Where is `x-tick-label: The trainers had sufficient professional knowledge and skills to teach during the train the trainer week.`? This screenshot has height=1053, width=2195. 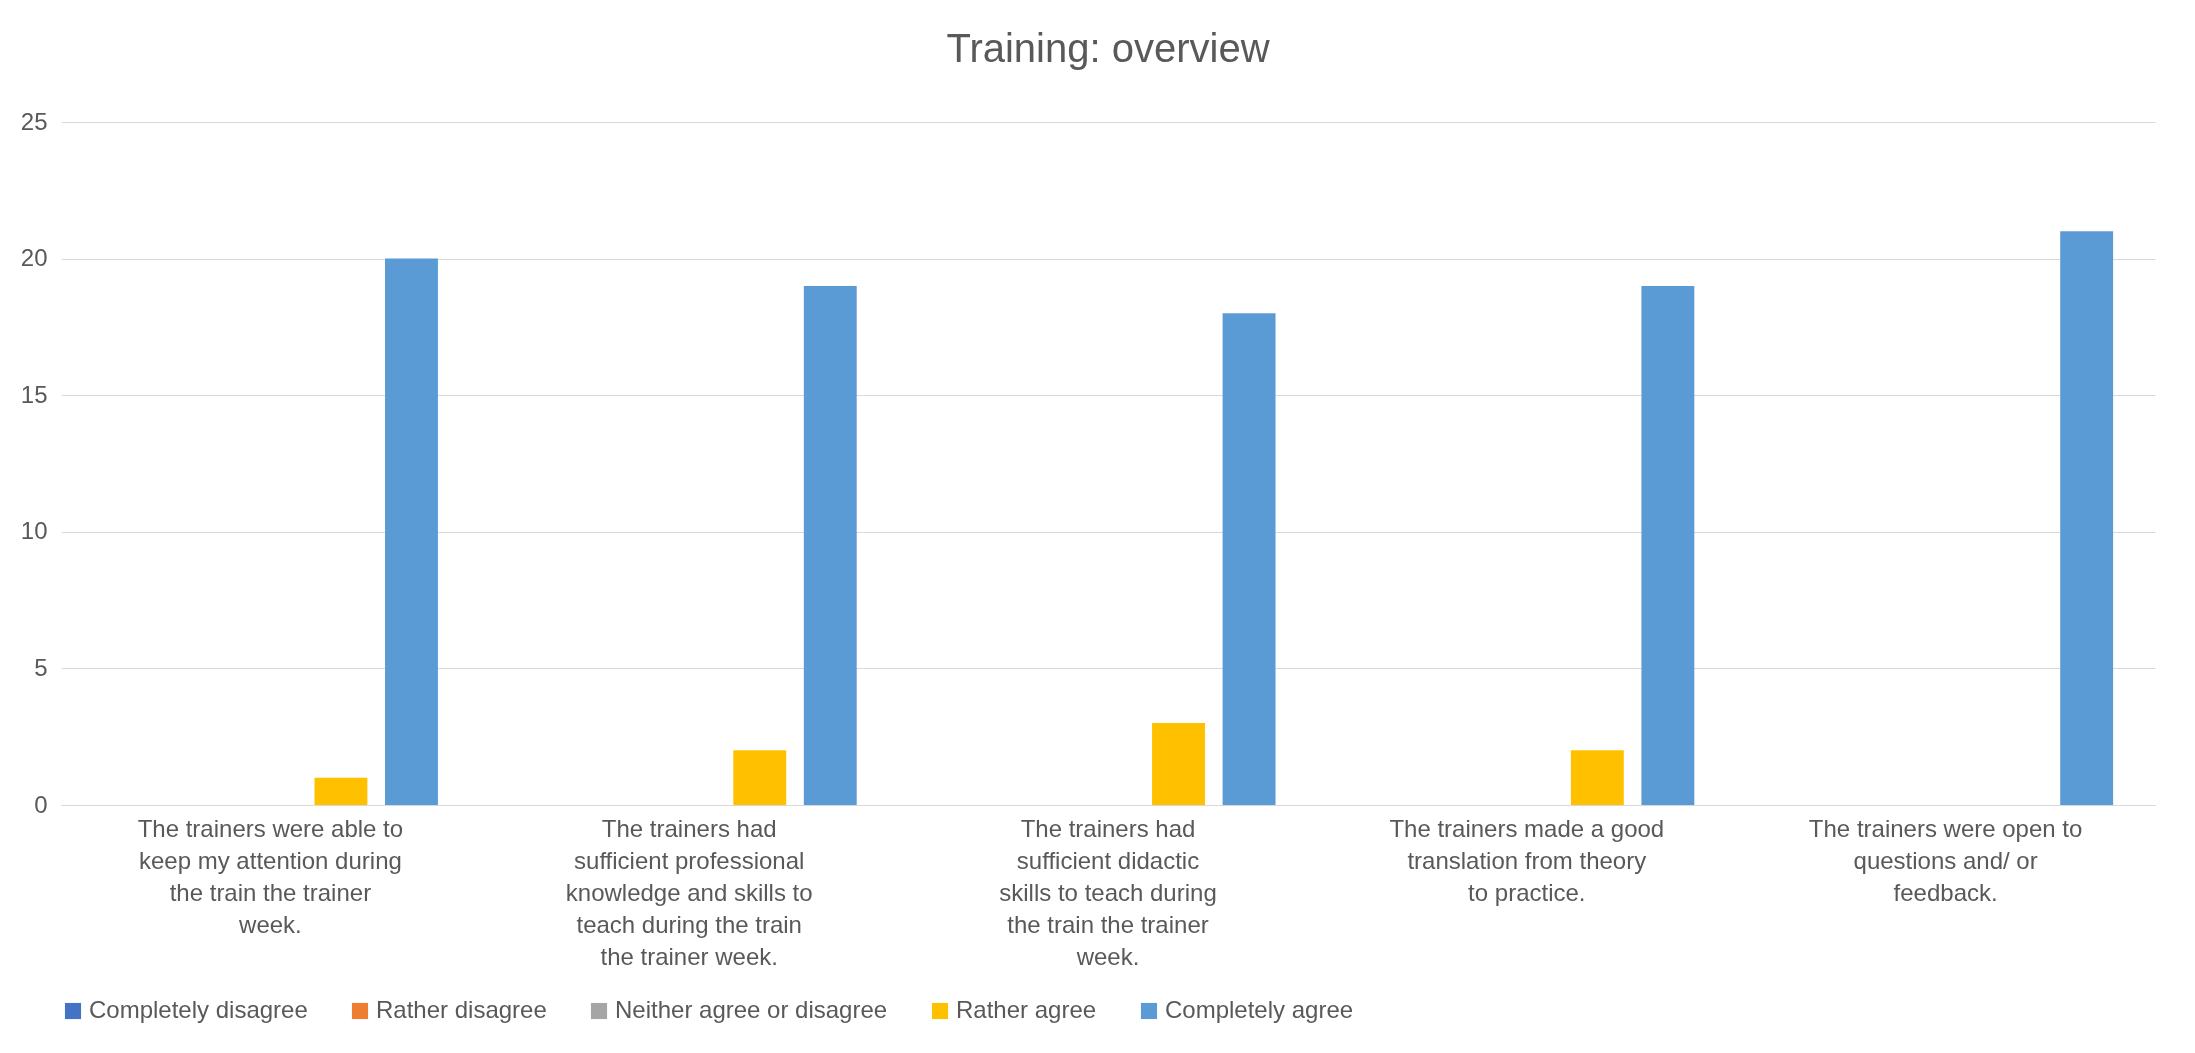
x-tick-label: The trainers had sufficient professional knowledge and skills to teach during the train the trainer week. is located at coordinates (689, 892).